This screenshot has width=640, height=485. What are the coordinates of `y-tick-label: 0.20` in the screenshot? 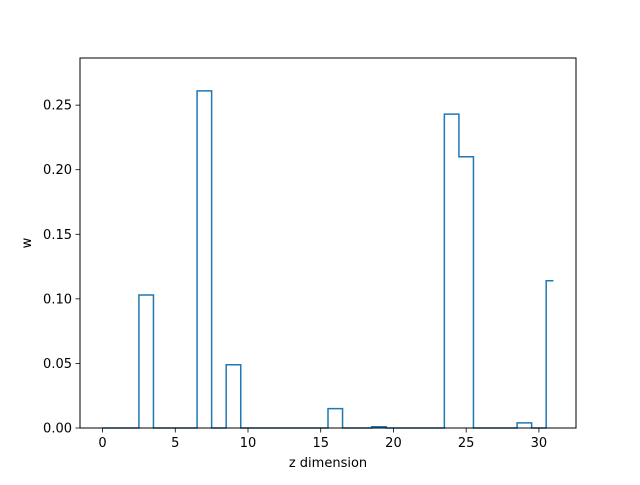 It's located at (57, 170).